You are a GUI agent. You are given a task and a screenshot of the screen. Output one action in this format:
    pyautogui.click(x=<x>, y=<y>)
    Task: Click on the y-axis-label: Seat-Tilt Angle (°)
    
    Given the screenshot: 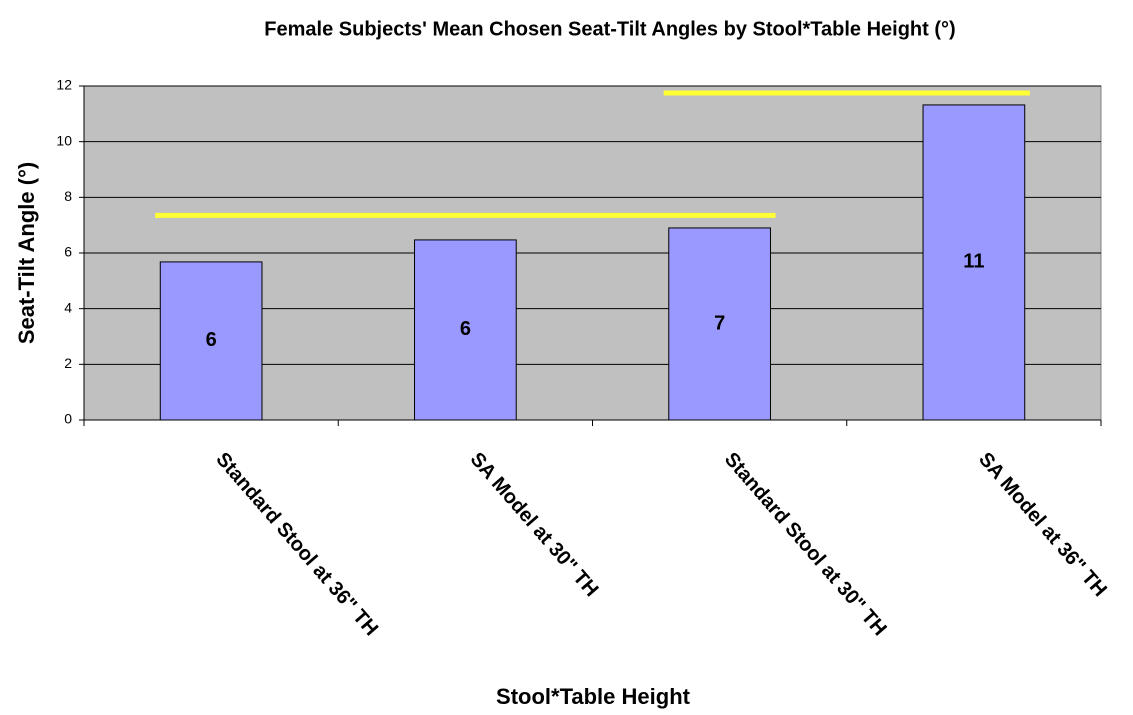 What is the action you would take?
    pyautogui.click(x=26, y=253)
    